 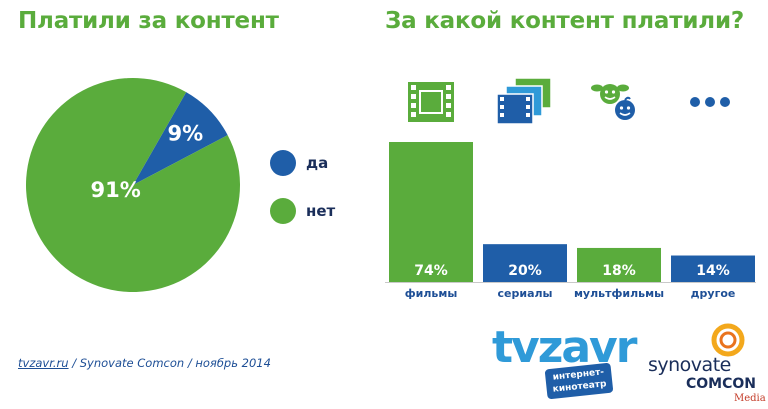 I want to click on source-text: / Synovate Comcon / ноябрь 2014, so click(x=169, y=363).